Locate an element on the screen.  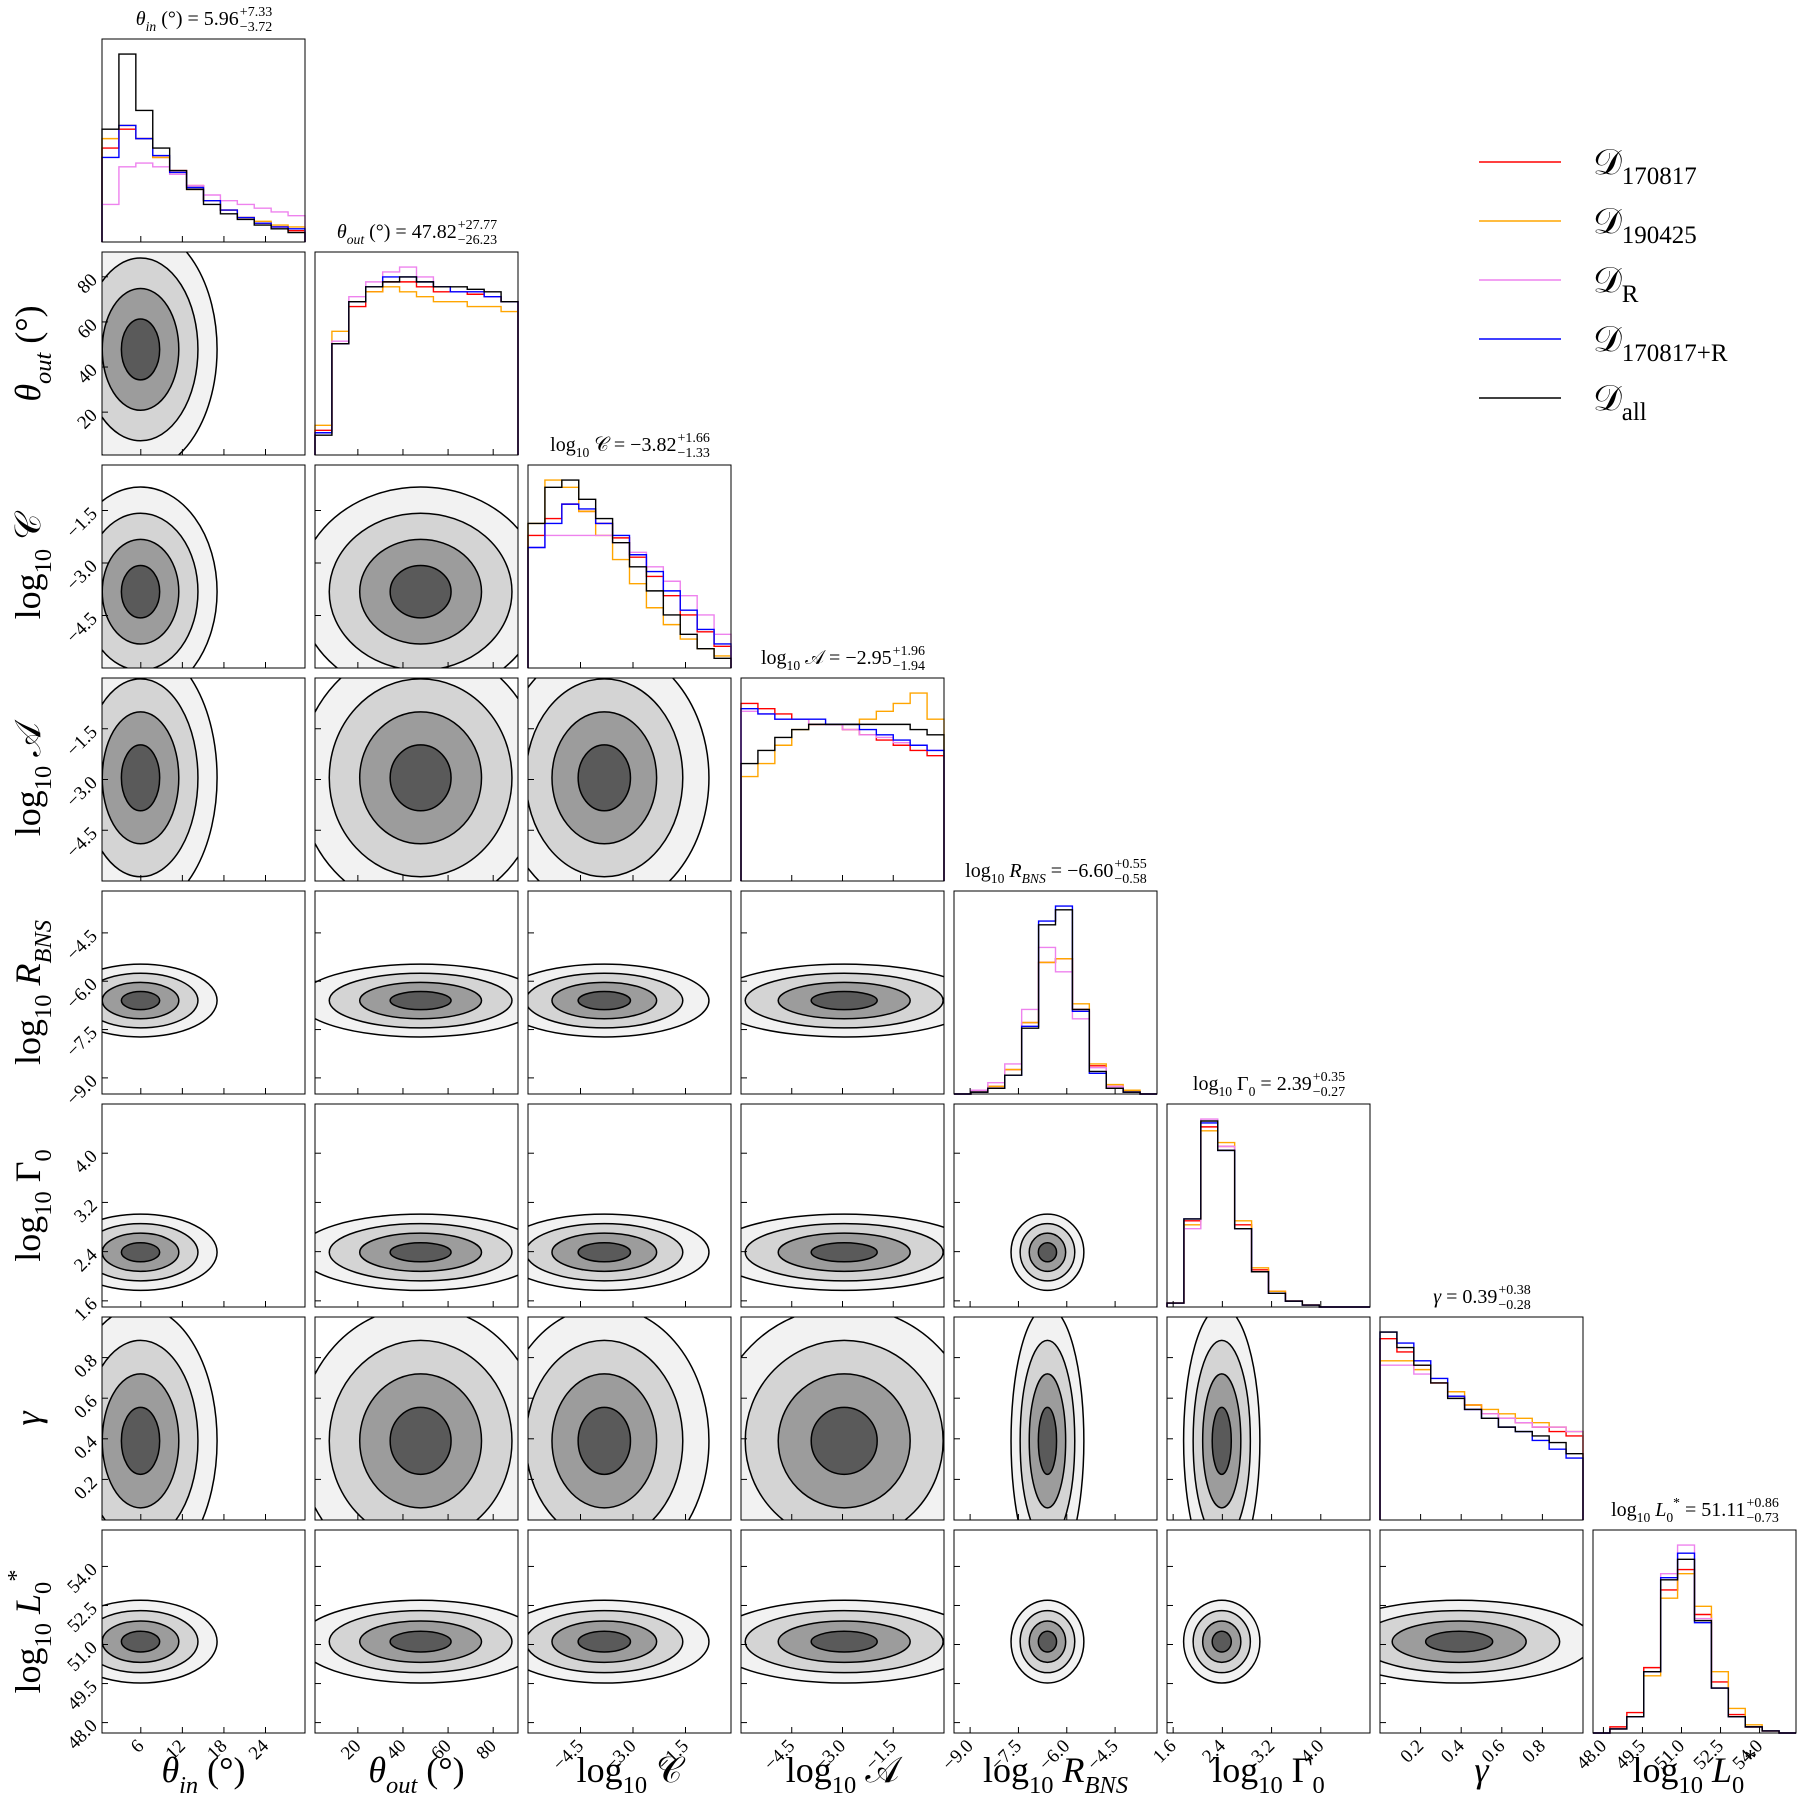
x-axis-label: log10 RBNS is located at coordinates (1055, 1774).